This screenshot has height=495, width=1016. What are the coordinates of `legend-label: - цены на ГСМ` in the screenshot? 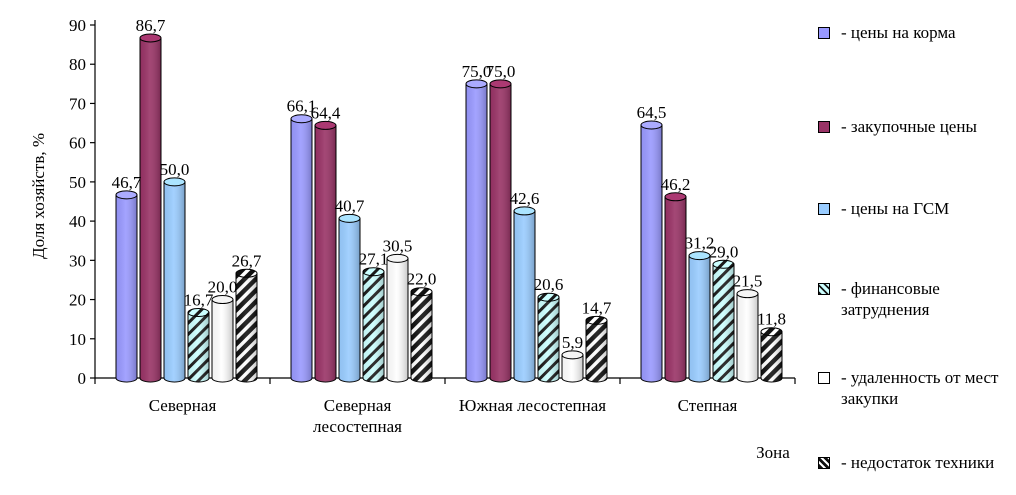 It's located at (895, 208).